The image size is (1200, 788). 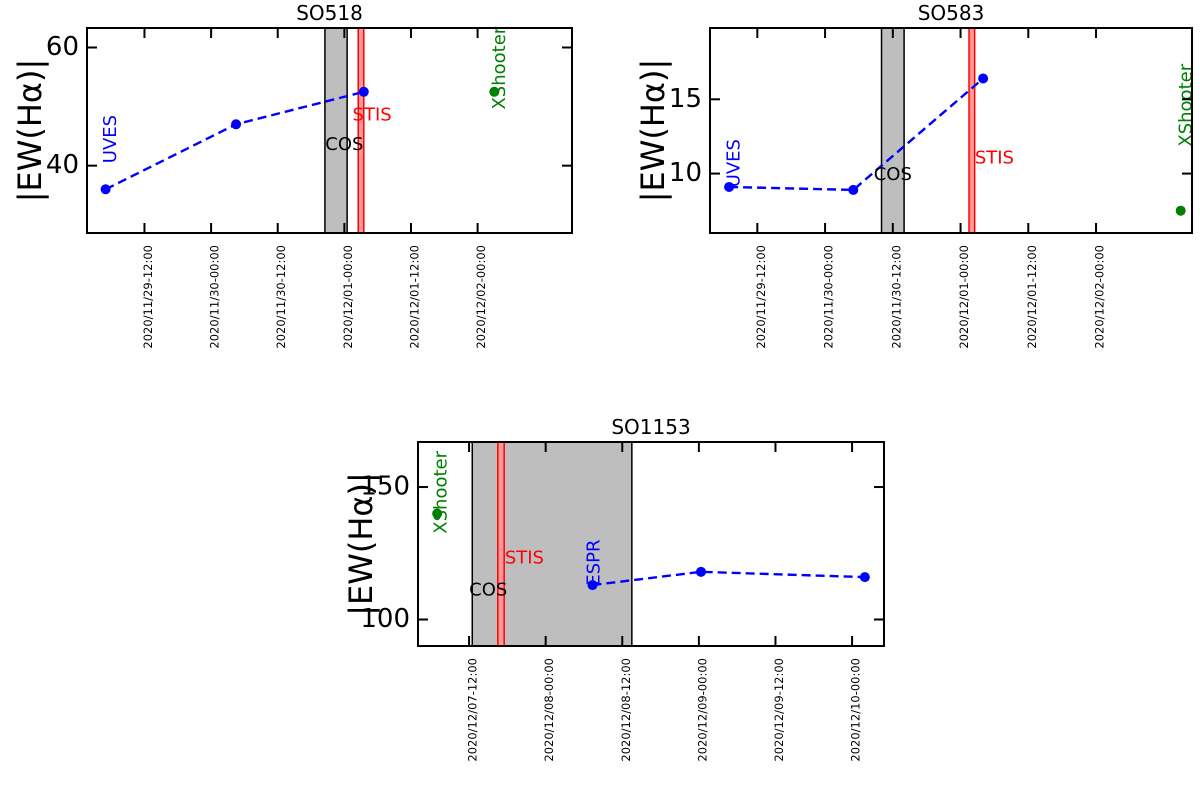 I want to click on x-tick-label: 2020/12/09-00:00, so click(x=702, y=710).